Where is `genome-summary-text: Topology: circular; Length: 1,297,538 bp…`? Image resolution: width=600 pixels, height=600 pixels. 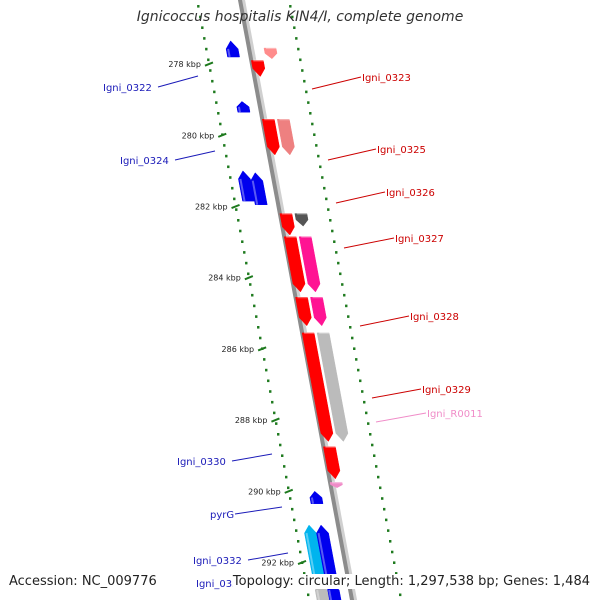 genome-summary-text: Topology: circular; Length: 1,297,538 bp… is located at coordinates (411, 581).